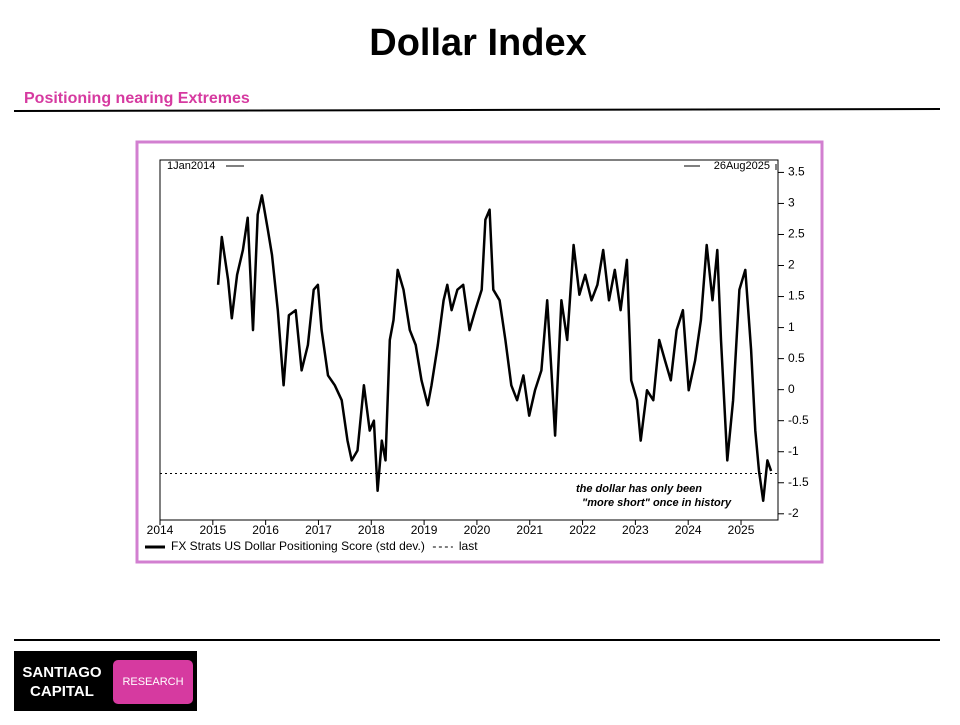  What do you see at coordinates (318, 530) in the screenshot?
I see `x-tick-label: 2017` at bounding box center [318, 530].